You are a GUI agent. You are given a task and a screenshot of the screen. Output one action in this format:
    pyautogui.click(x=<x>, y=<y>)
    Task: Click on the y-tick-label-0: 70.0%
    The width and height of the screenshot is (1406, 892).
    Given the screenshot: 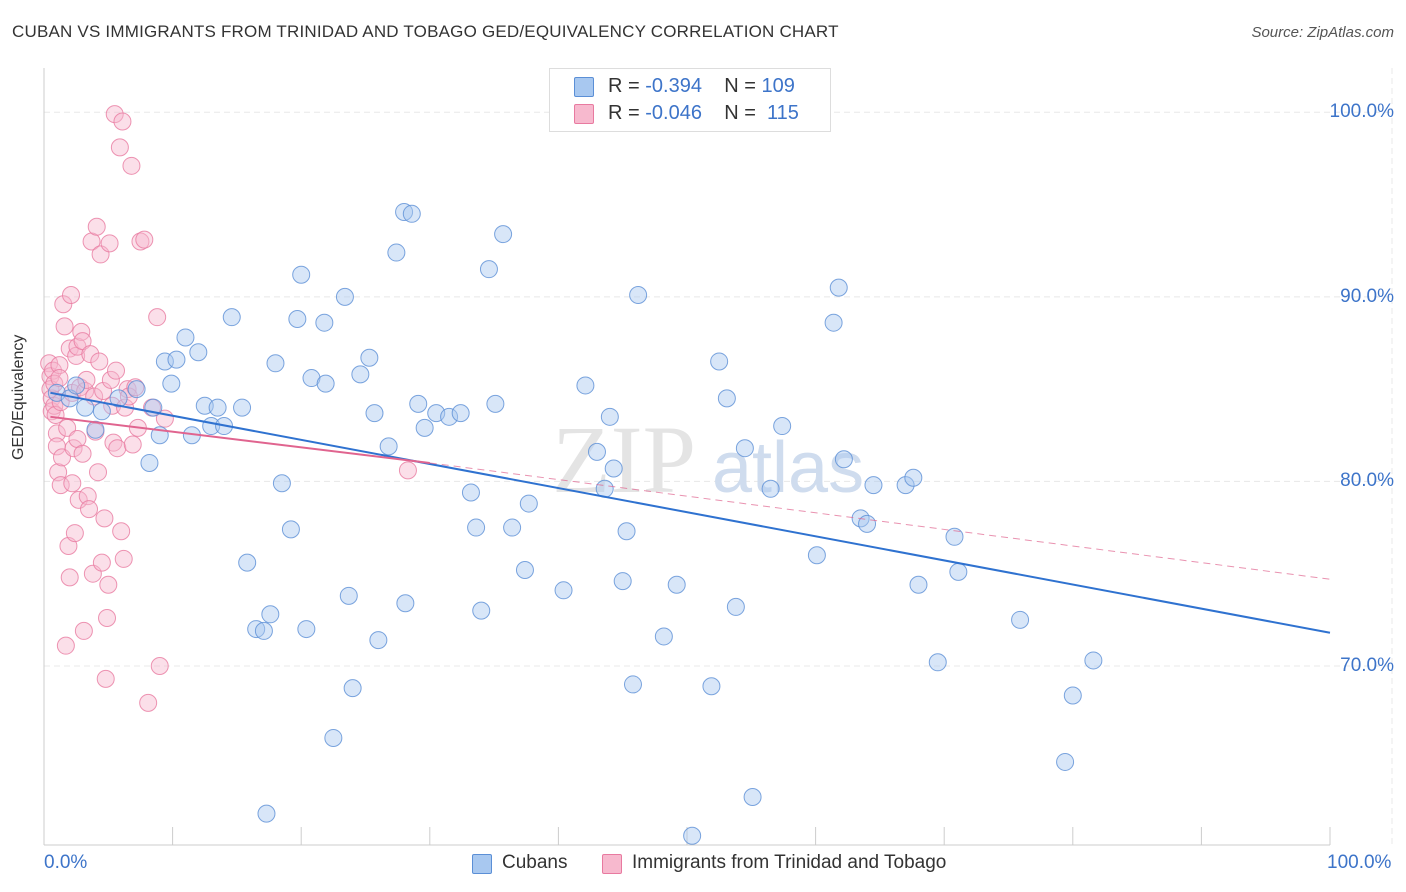 What is the action you would take?
    pyautogui.click(x=1367, y=665)
    